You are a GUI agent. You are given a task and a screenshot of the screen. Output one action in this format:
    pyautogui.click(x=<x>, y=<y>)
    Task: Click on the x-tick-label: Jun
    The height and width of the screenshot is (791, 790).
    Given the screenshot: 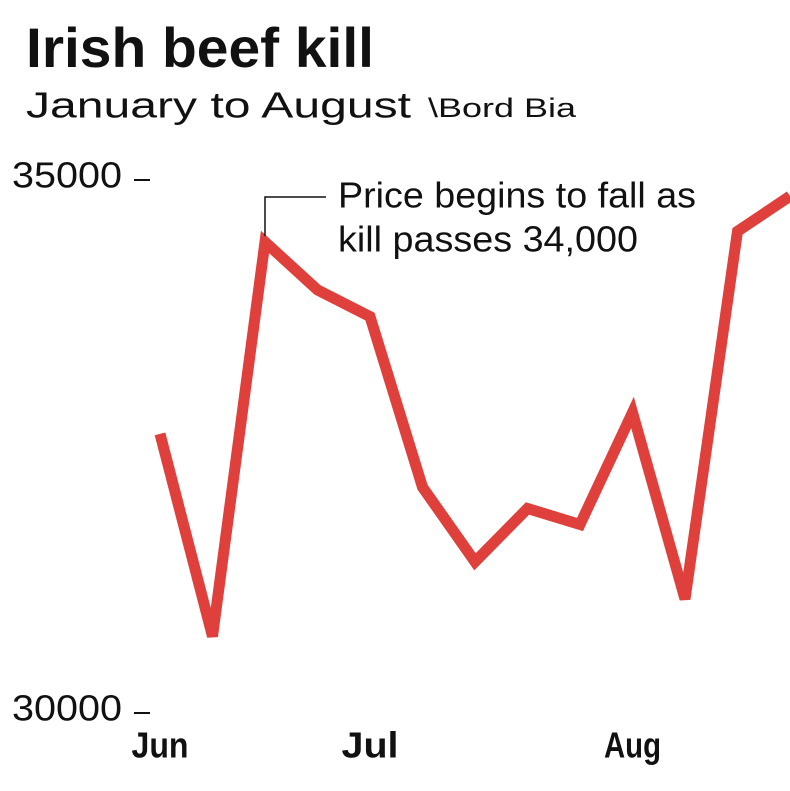 What is the action you would take?
    pyautogui.click(x=160, y=745)
    